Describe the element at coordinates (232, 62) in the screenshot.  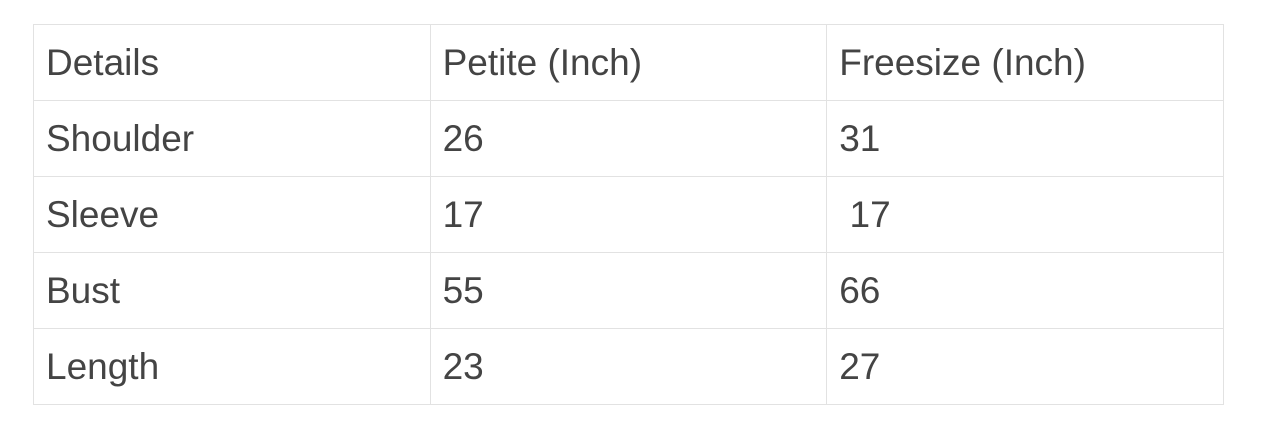
I see `header-cell: Details` at that location.